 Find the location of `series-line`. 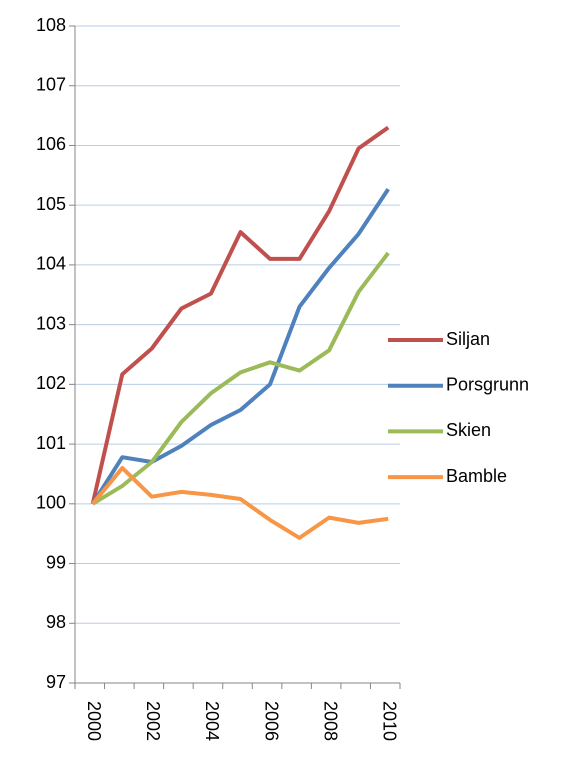

series-line is located at coordinates (240, 503).